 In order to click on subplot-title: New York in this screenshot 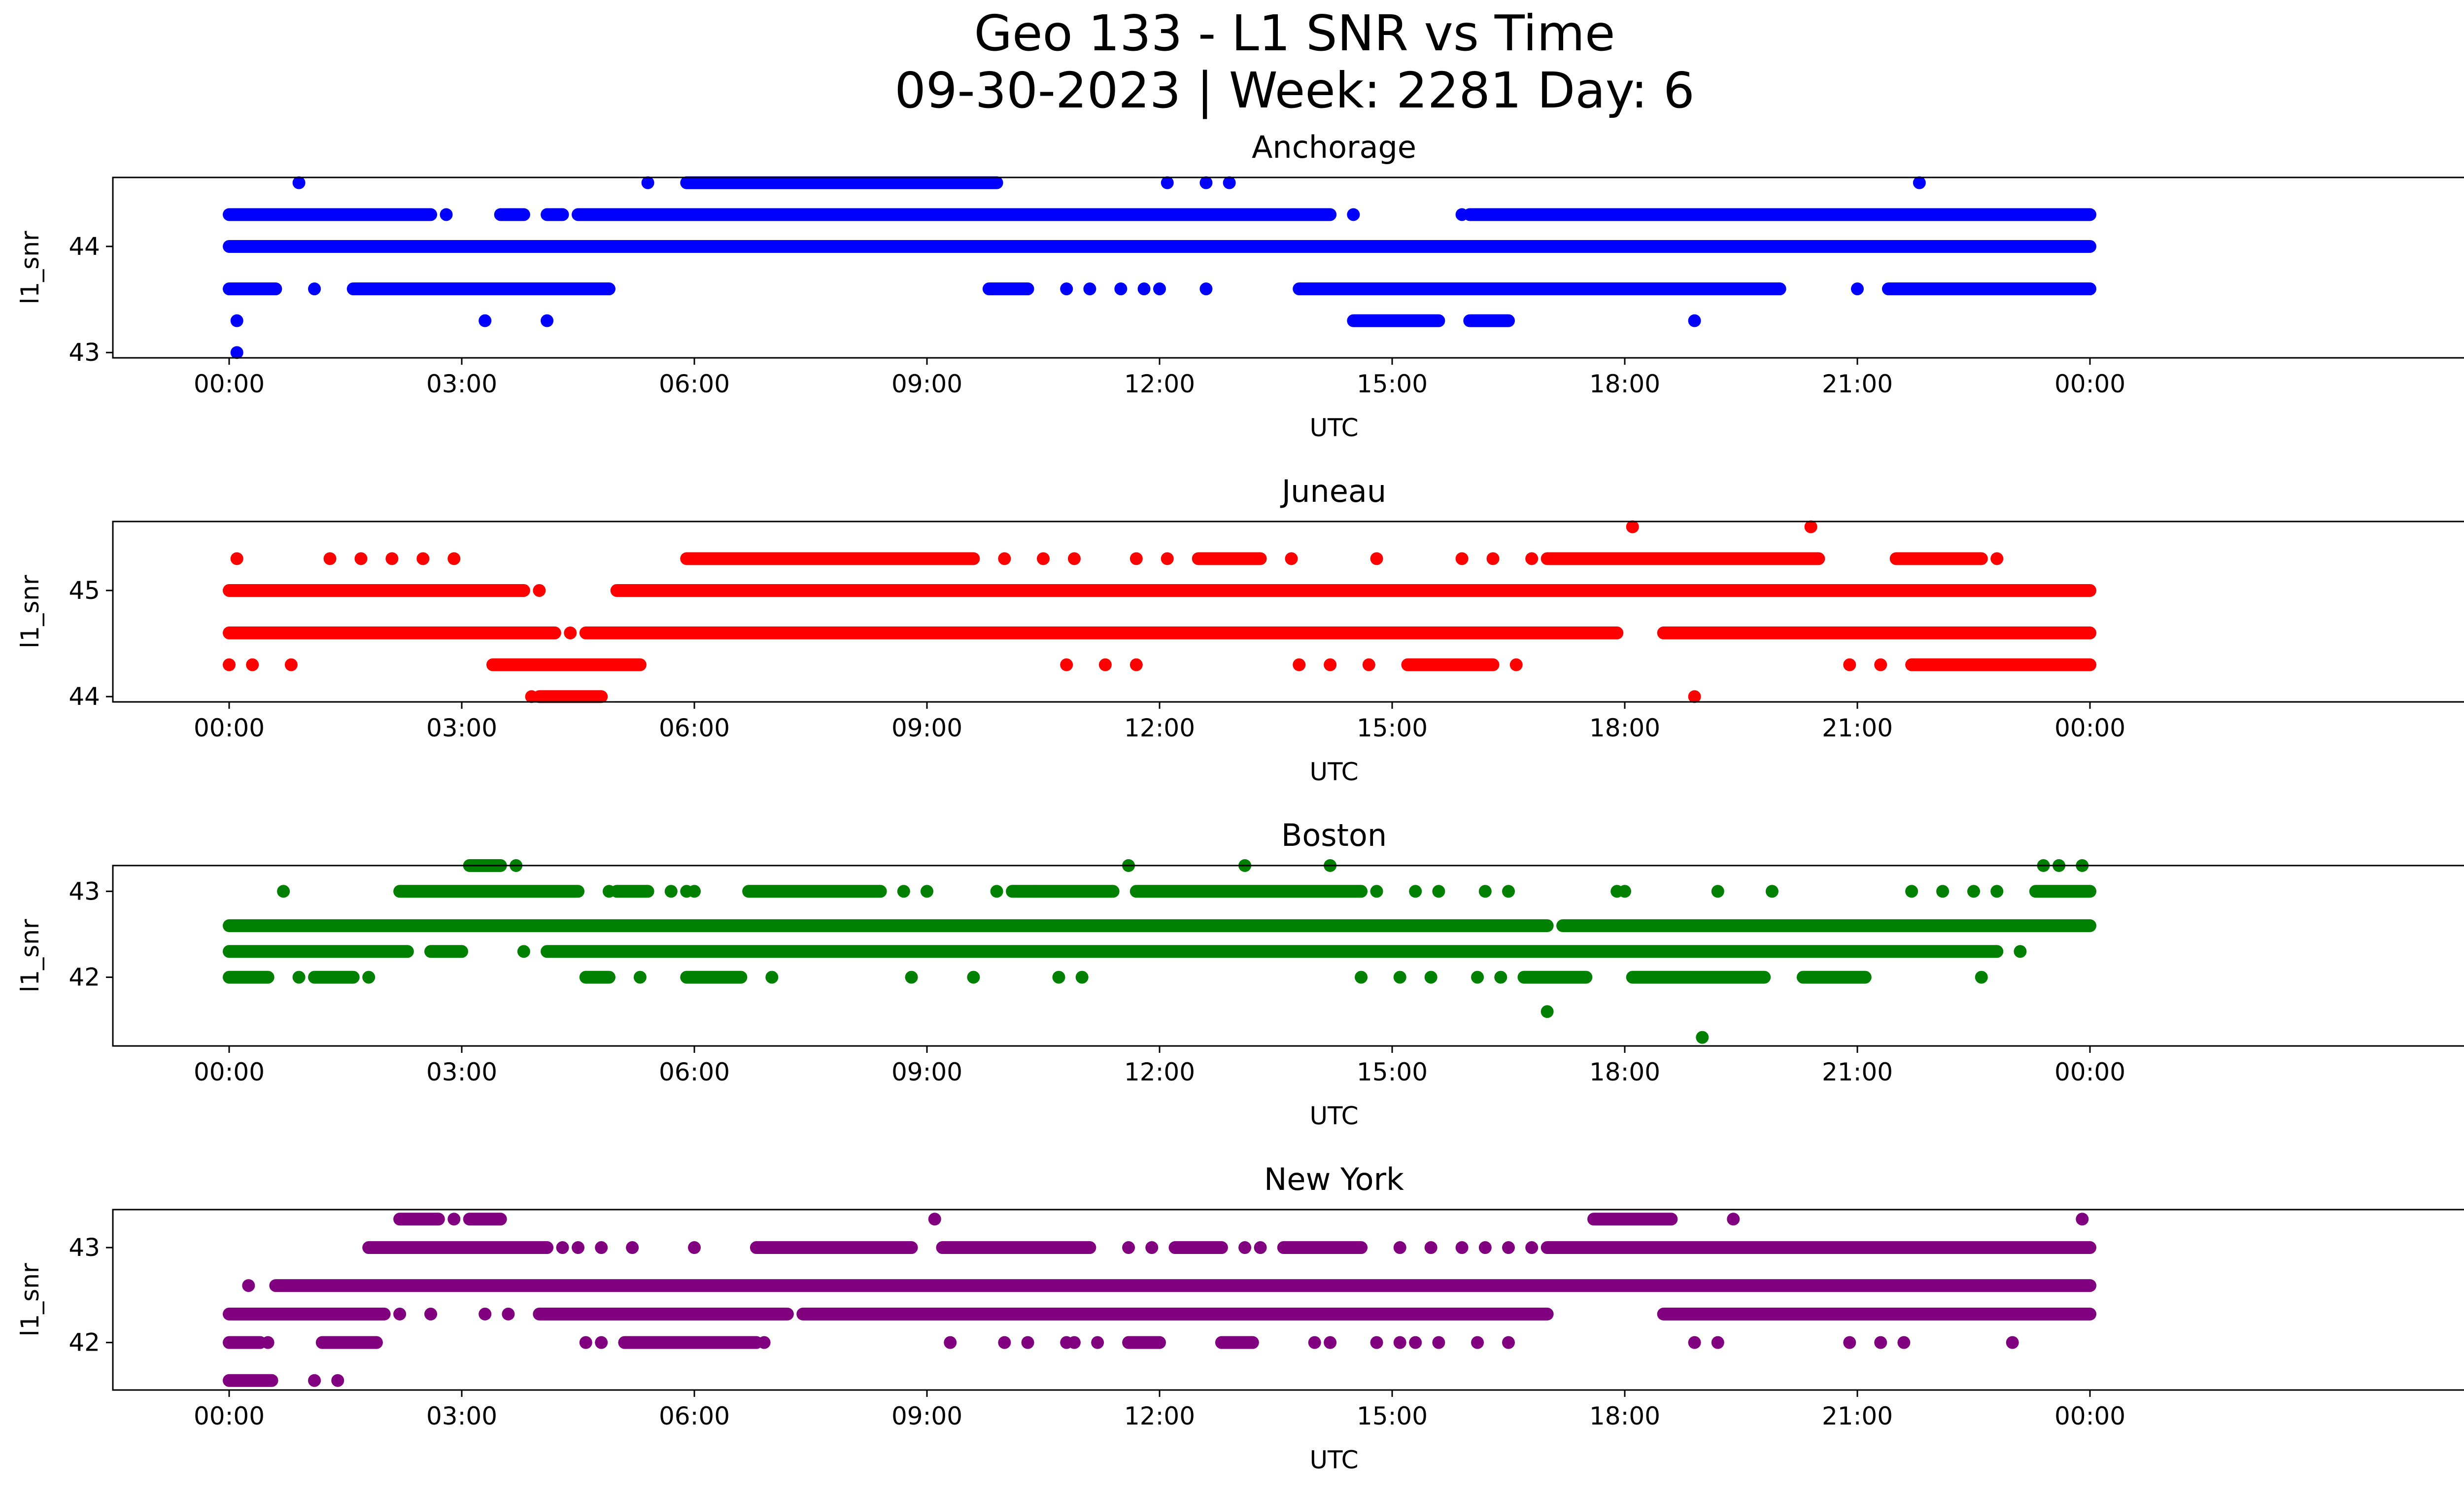, I will do `click(1334, 1179)`.